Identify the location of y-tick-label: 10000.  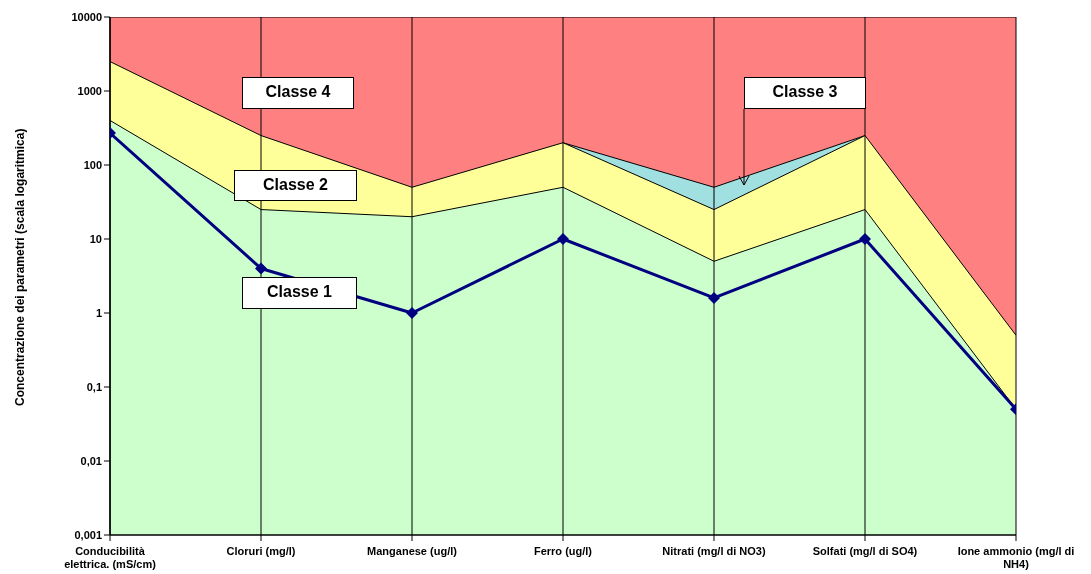
(86, 16).